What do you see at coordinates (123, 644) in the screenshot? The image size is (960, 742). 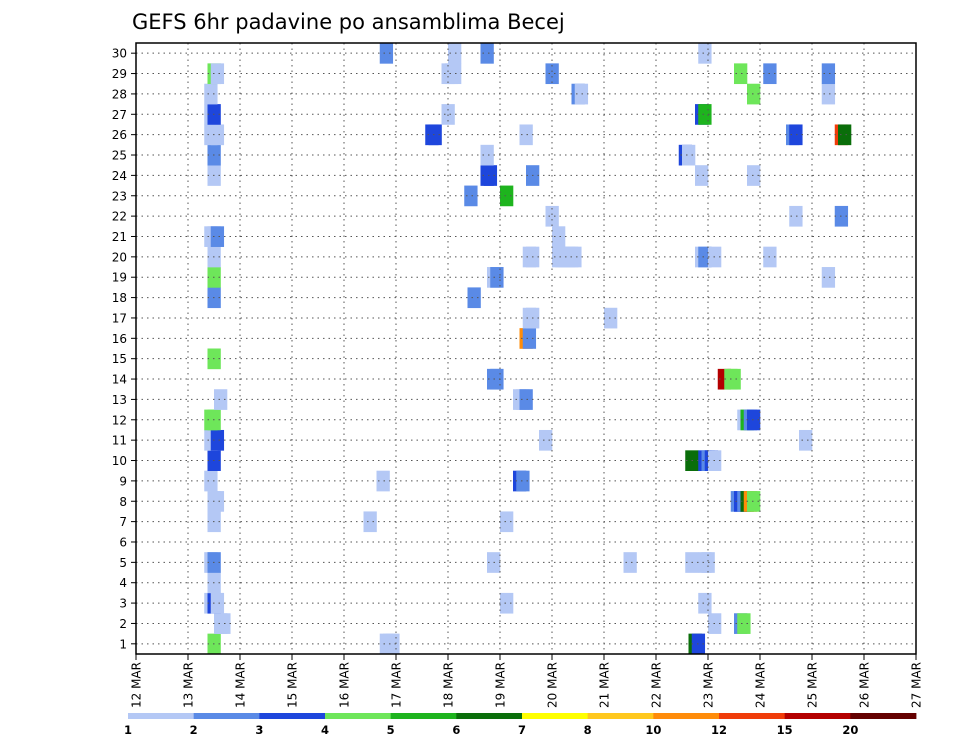 I see `y-tick-label: 1` at bounding box center [123, 644].